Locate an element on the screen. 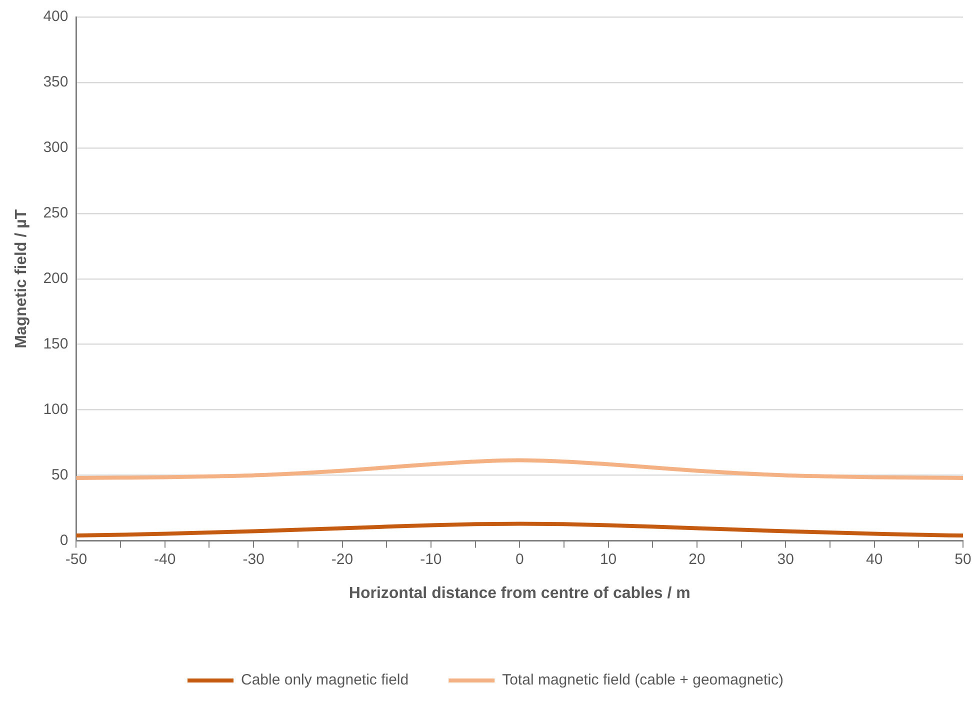 Image resolution: width=977 pixels, height=708 pixels. y-axis-title: Magnetic field / µT is located at coordinates (21, 278).